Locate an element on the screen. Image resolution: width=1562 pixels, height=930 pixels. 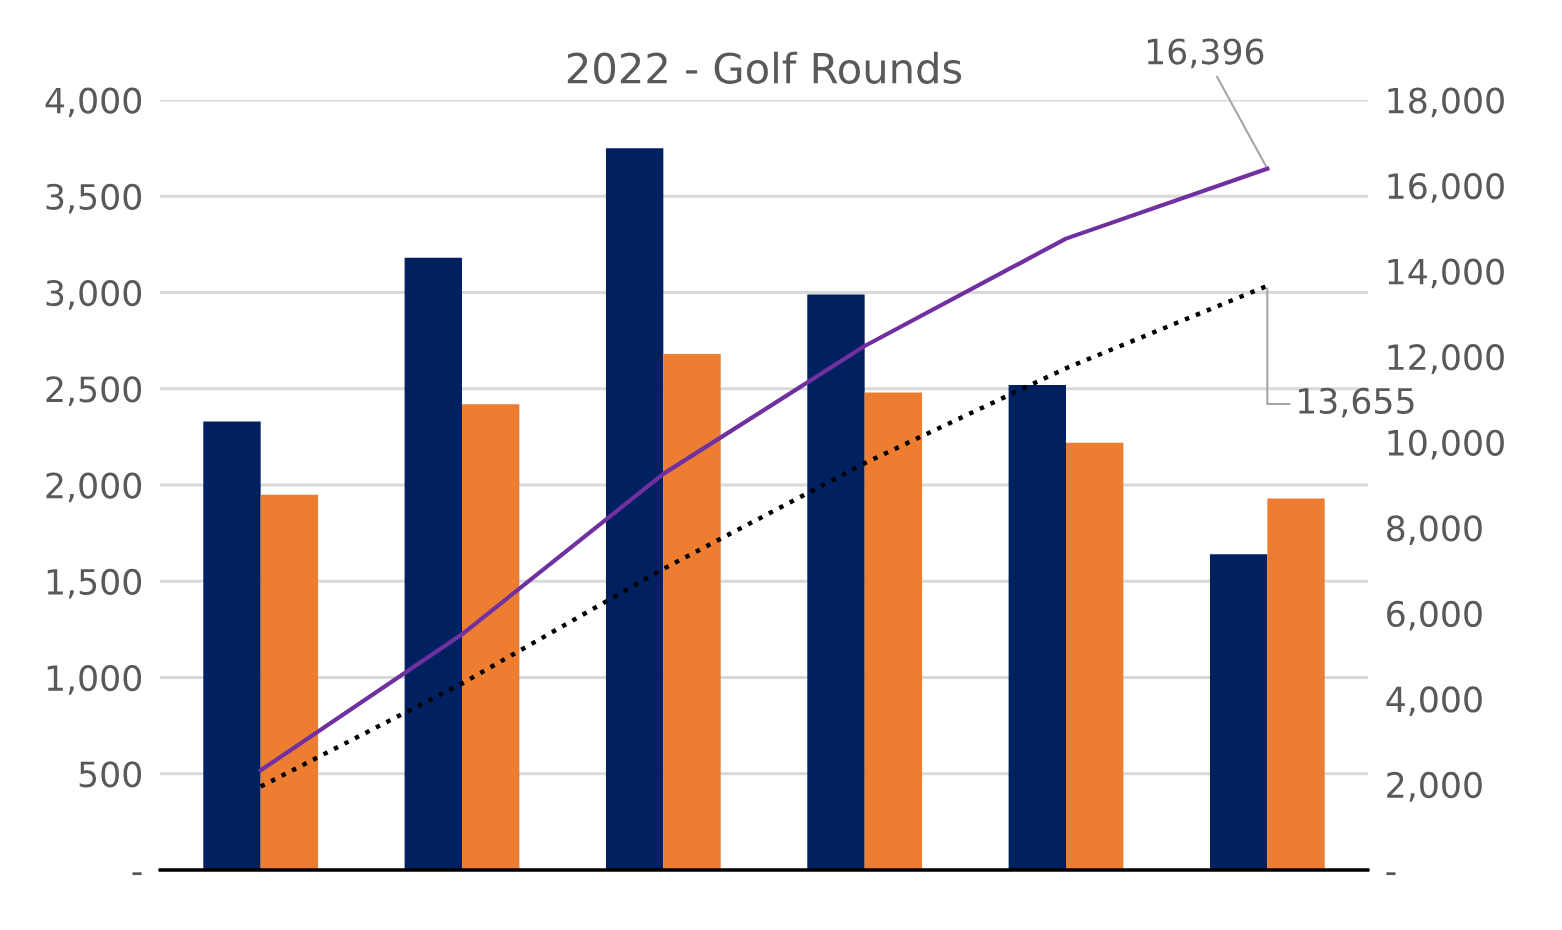
y2-tick-label: 18,000 is located at coordinates (1446, 102).